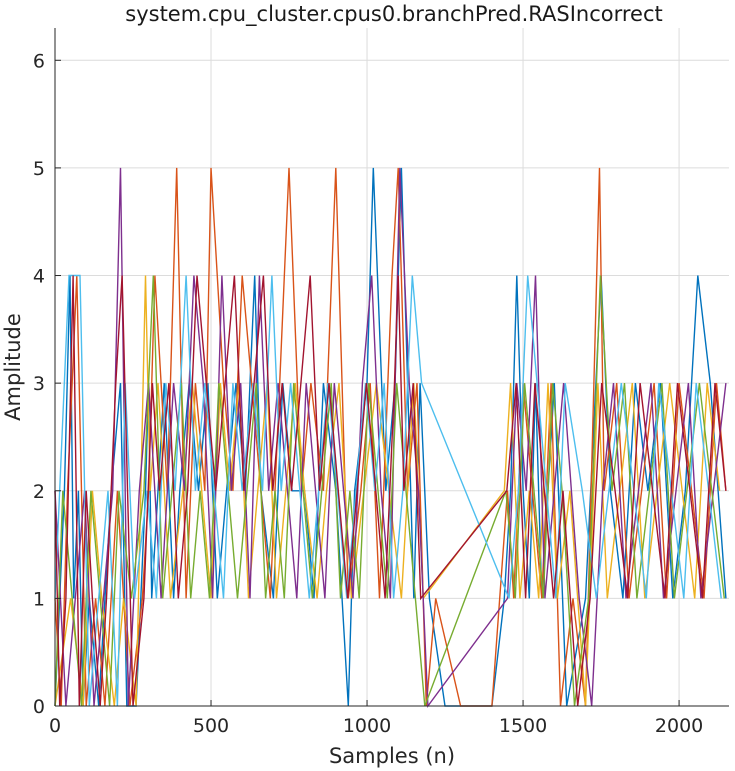 The image size is (735, 771). Describe the element at coordinates (39, 384) in the screenshot. I see `y-tick-label-3: 3` at that location.